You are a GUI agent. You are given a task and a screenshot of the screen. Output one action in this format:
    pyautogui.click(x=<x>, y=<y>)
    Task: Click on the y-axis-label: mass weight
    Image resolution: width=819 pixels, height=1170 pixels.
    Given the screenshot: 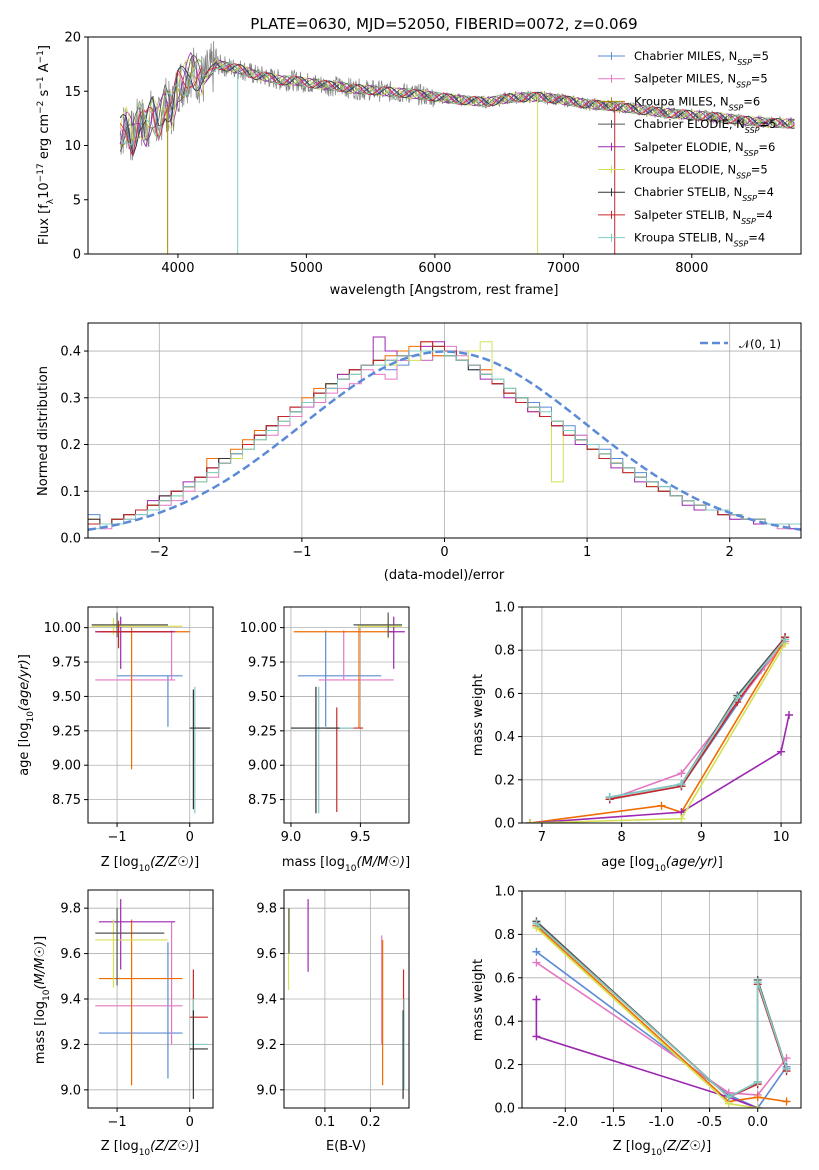 What is the action you would take?
    pyautogui.click(x=478, y=715)
    